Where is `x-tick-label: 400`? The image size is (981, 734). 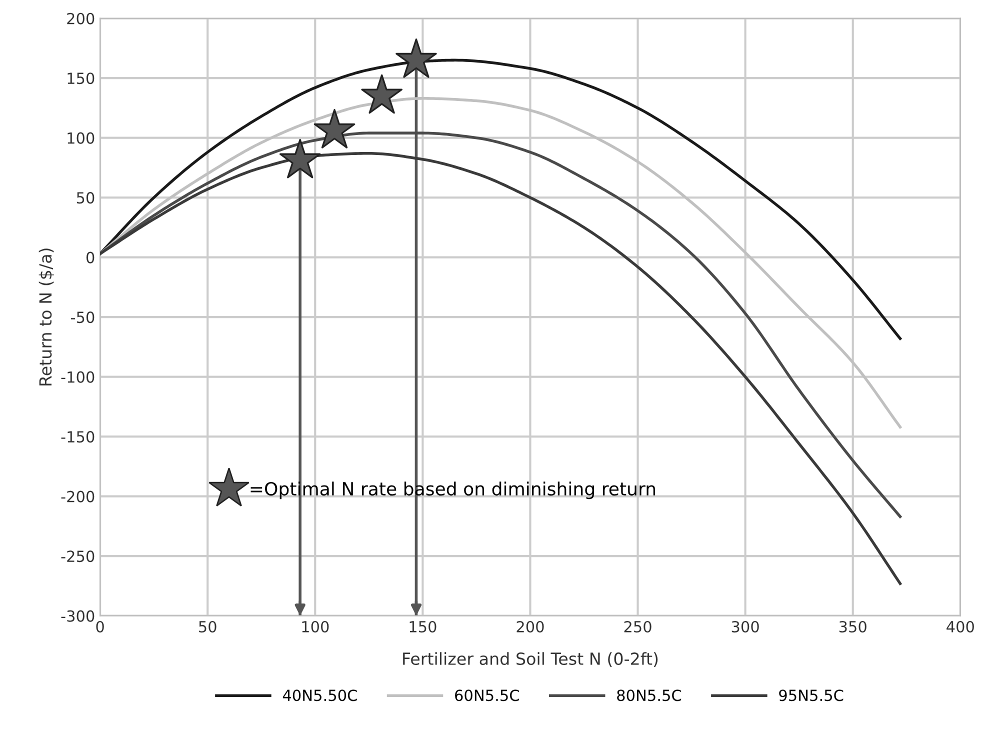 x-tick-label: 400 is located at coordinates (960, 626).